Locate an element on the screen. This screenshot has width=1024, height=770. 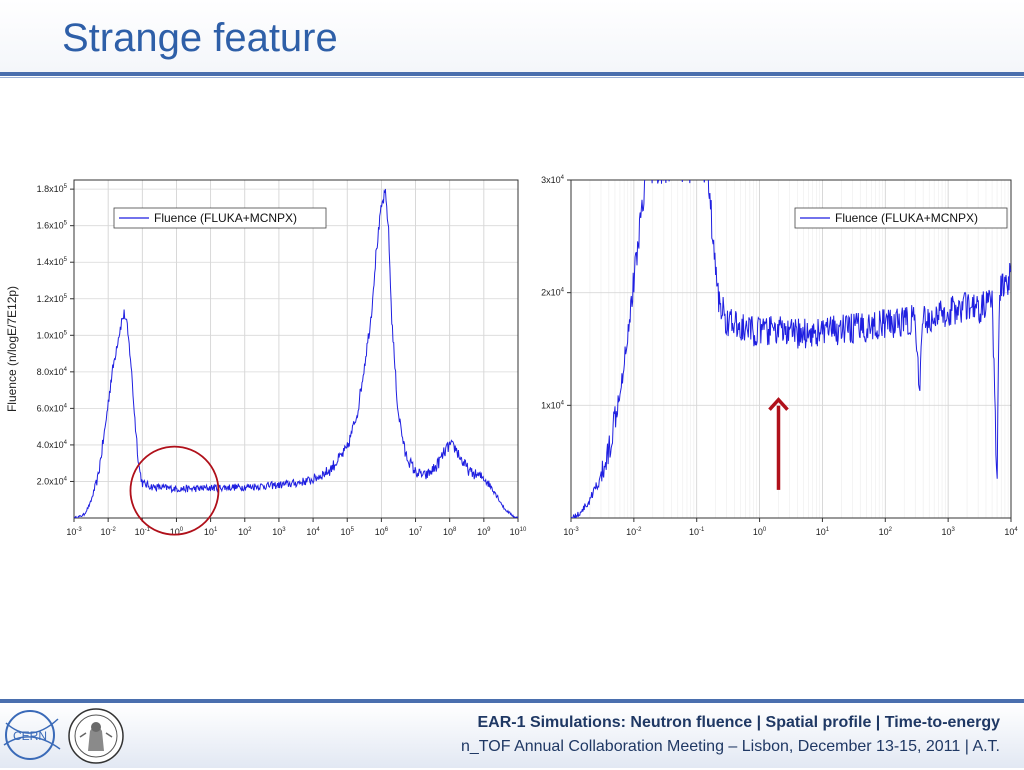
left-y-tick-label: 2.0x104 is located at coordinates (52, 481).